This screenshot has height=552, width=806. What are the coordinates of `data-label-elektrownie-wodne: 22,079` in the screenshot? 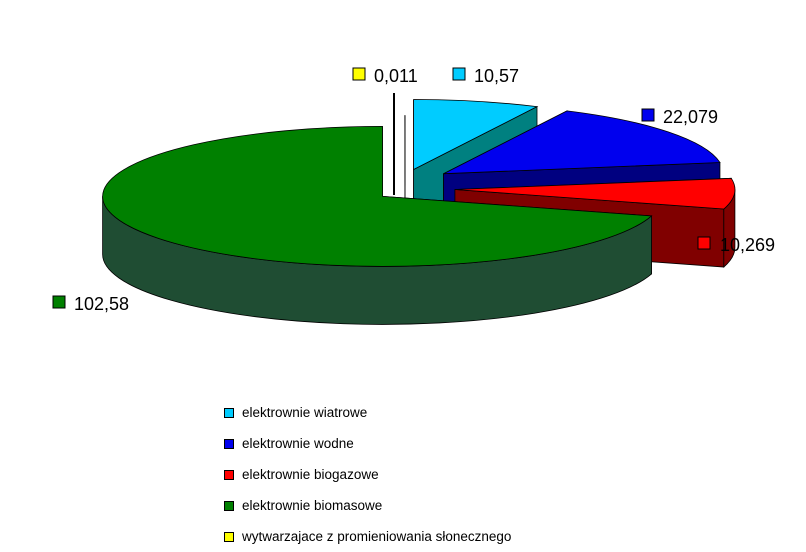 It's located at (690, 117).